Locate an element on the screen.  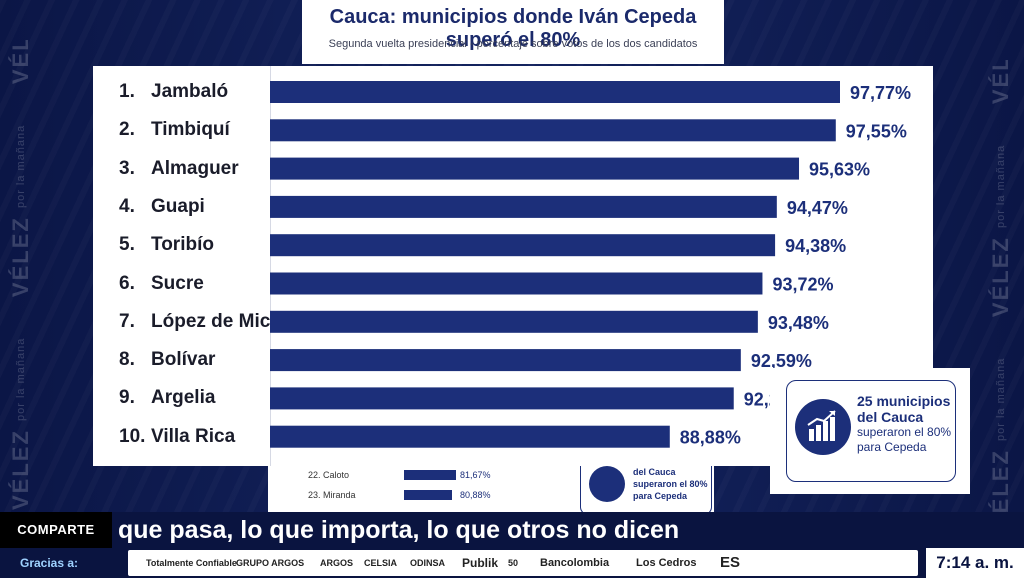
municipality-name: López de Micay is located at coordinates (221, 321).